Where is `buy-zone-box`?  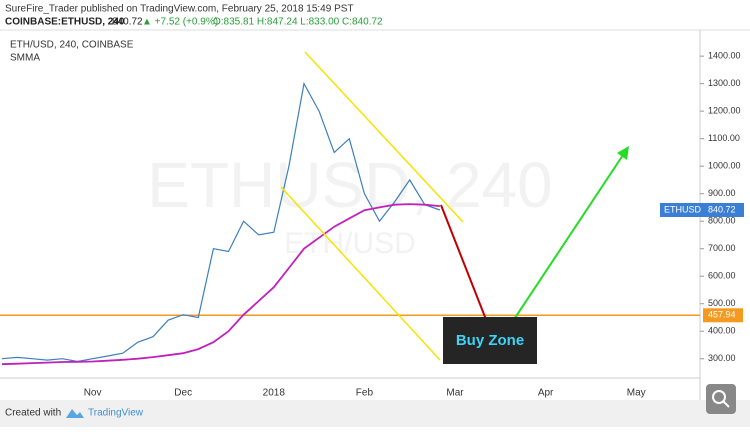
buy-zone-box is located at coordinates (490, 340).